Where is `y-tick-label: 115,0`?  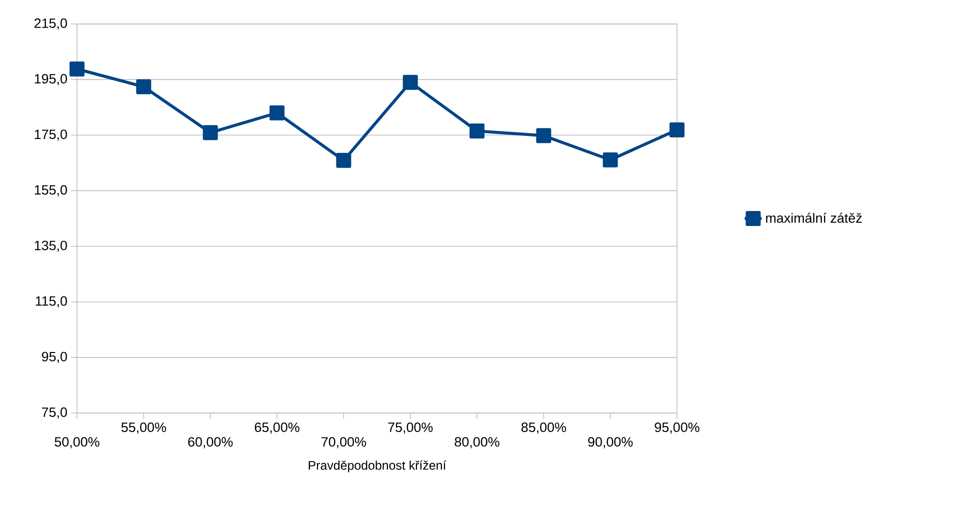
y-tick-label: 115,0 is located at coordinates (51, 302).